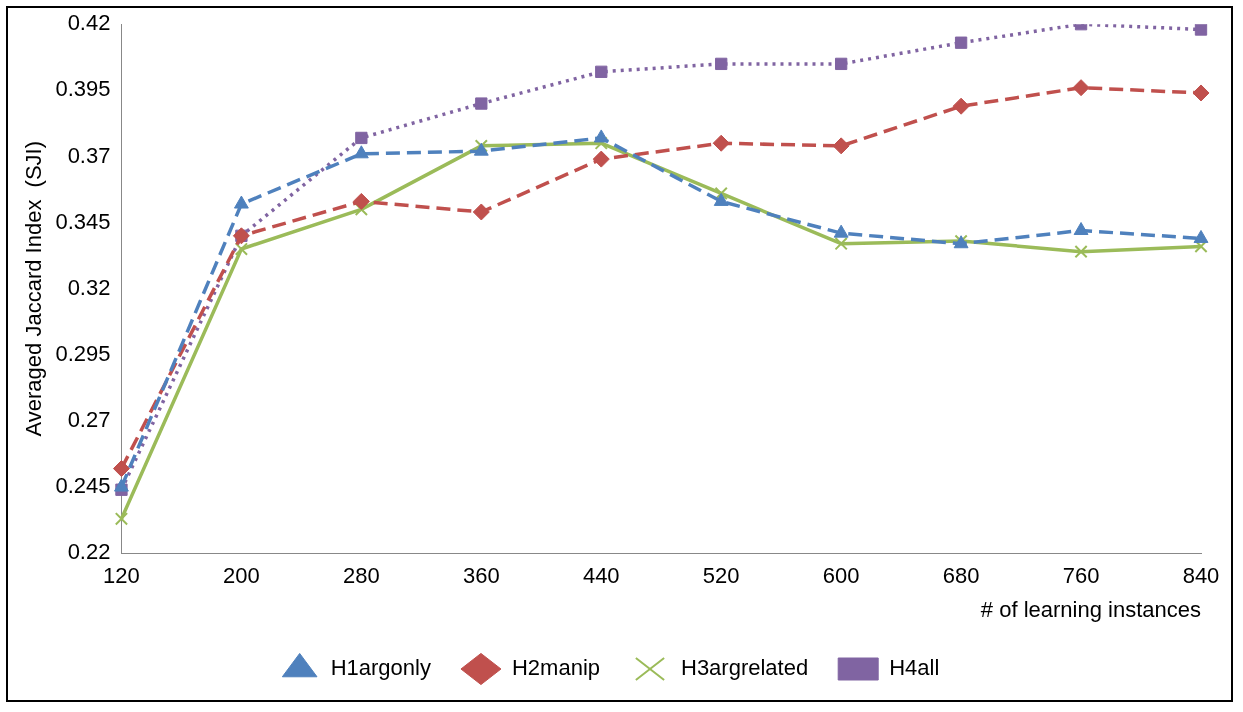 The width and height of the screenshot is (1243, 712). I want to click on y-axis-title: Averaged Jaccard Index (SJI), so click(34, 288).